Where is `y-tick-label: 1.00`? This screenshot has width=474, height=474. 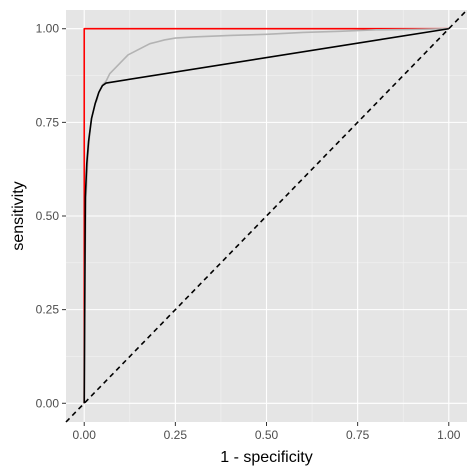 y-tick-label: 1.00 is located at coordinates (48, 29).